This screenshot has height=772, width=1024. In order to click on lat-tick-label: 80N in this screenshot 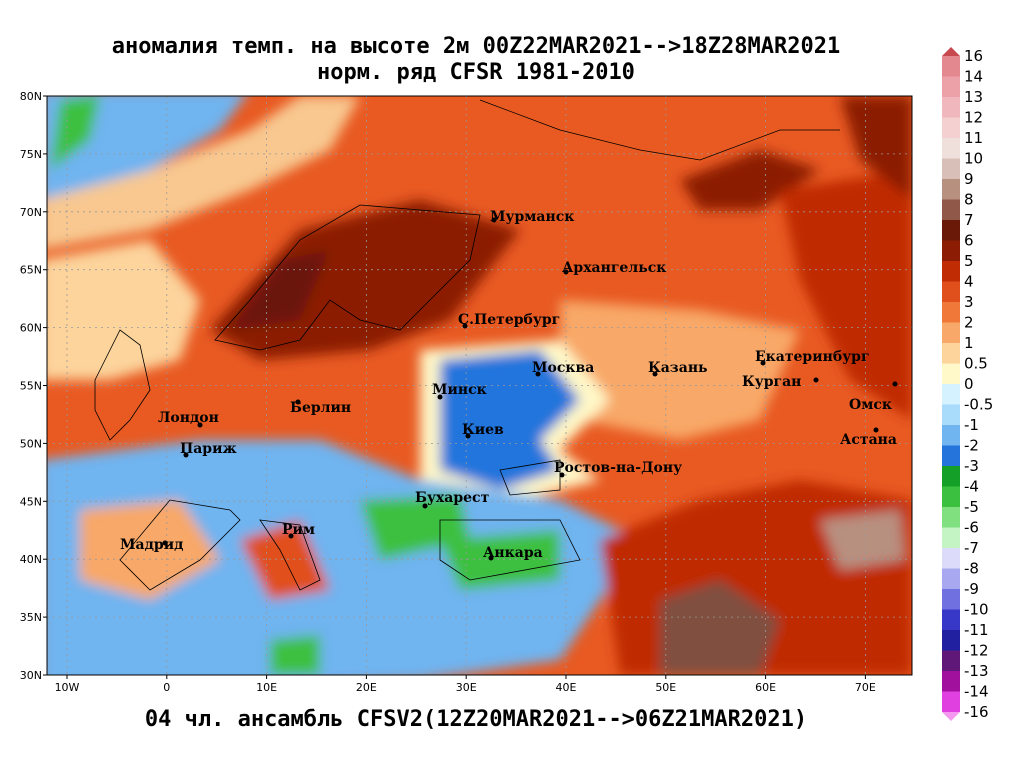, I will do `click(31, 96)`.